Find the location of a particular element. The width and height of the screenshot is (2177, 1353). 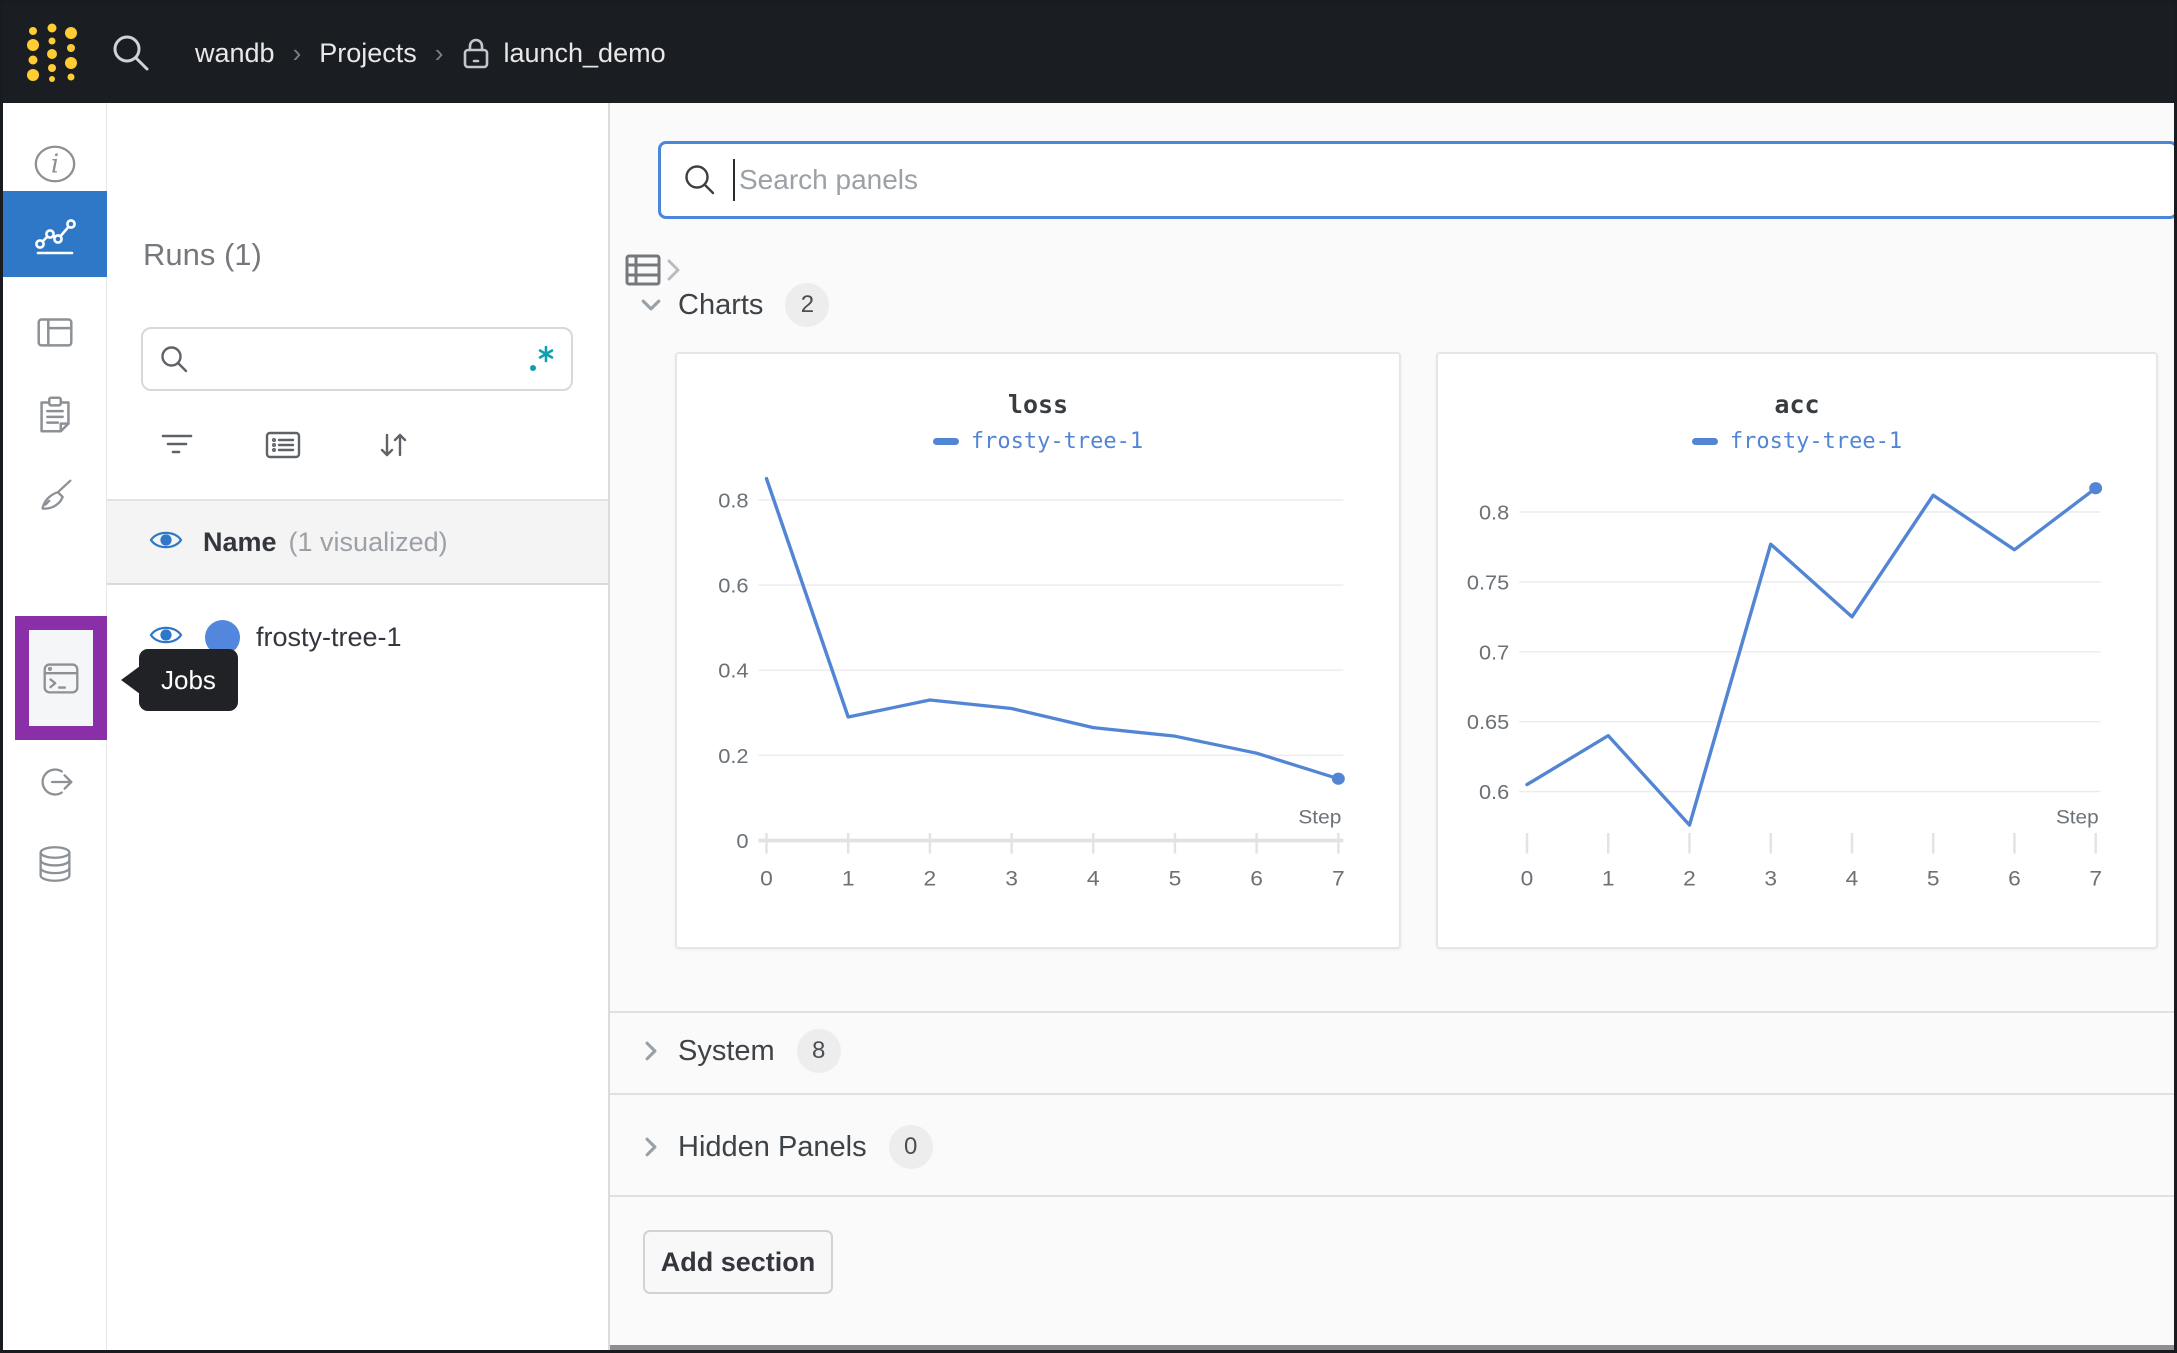

chevron-down-icon is located at coordinates (651, 305).